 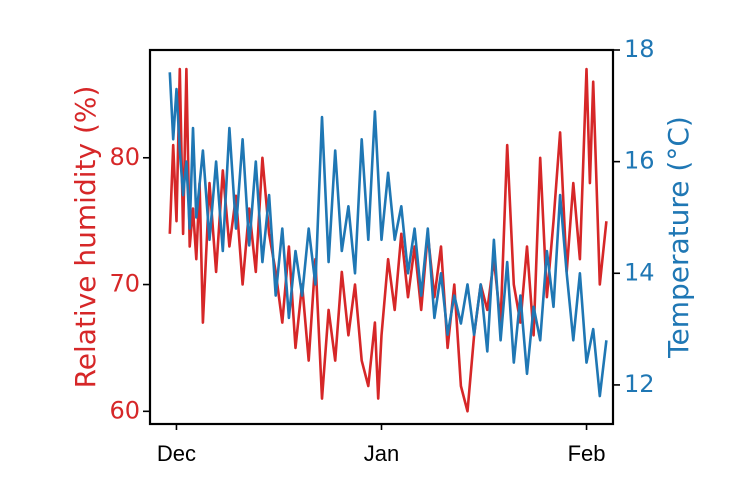 I want to click on right-tick-label: 12, so click(x=639, y=384).